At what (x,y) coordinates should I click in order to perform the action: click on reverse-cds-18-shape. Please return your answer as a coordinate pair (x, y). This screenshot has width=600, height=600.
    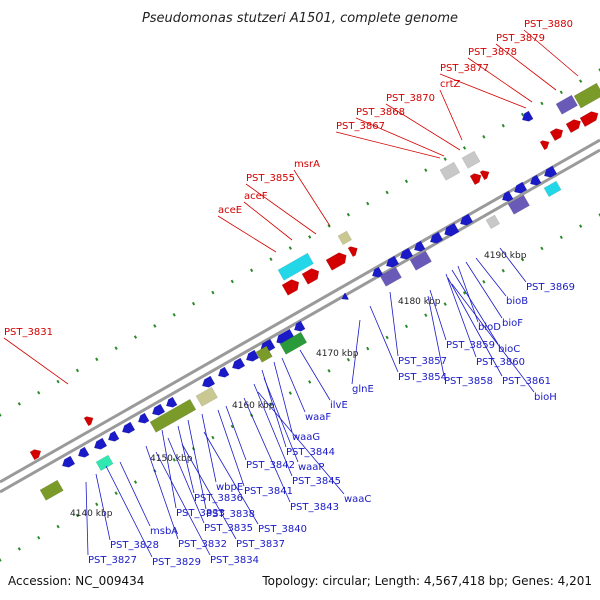
    Looking at the image, I should click on (419, 246).